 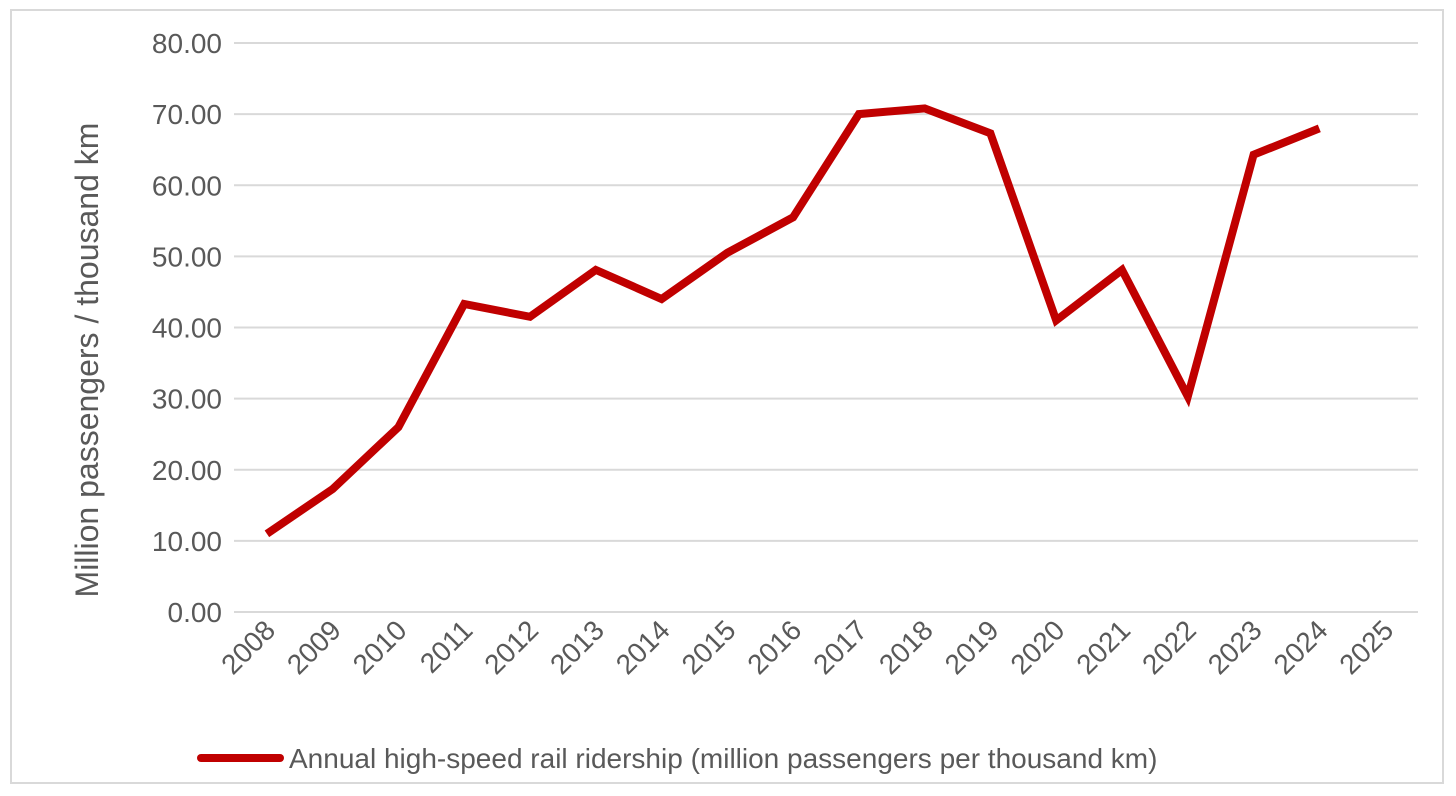 I want to click on x-tick-label: 2016, so click(x=774, y=647).